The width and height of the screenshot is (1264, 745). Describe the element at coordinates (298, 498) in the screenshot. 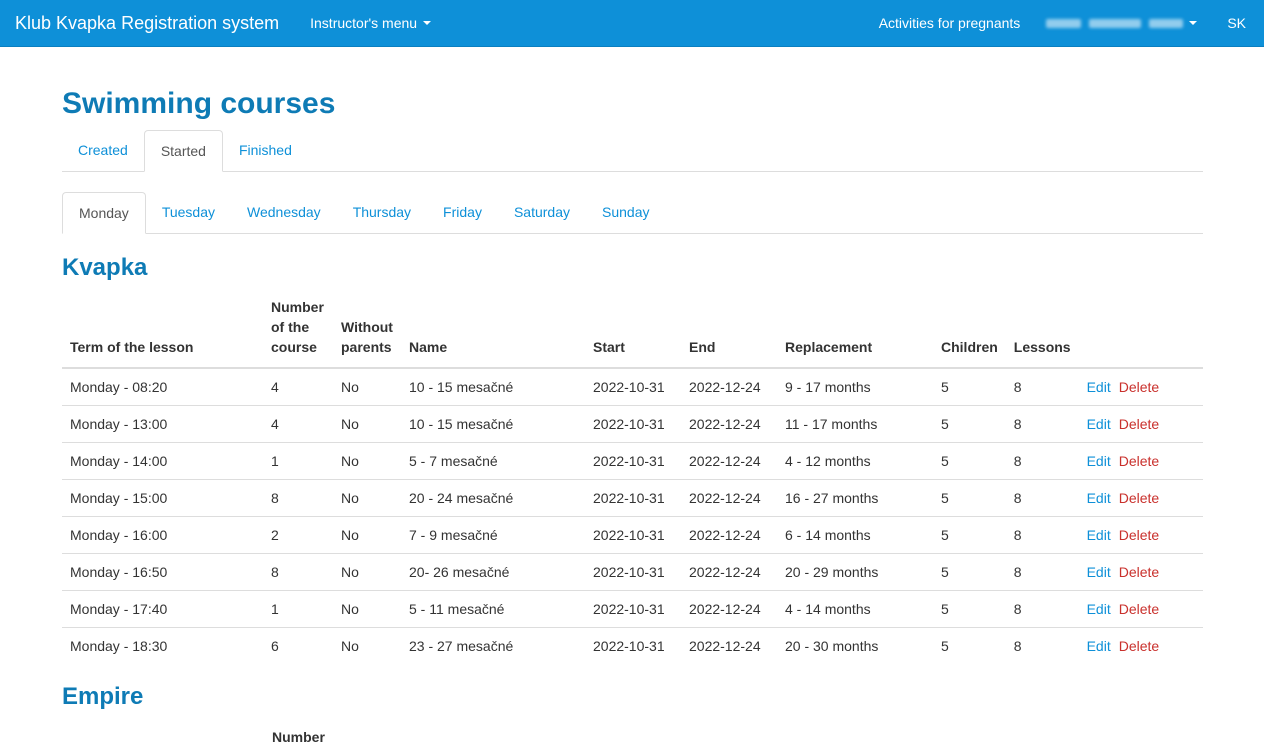

I see `cell-number: 8` at that location.